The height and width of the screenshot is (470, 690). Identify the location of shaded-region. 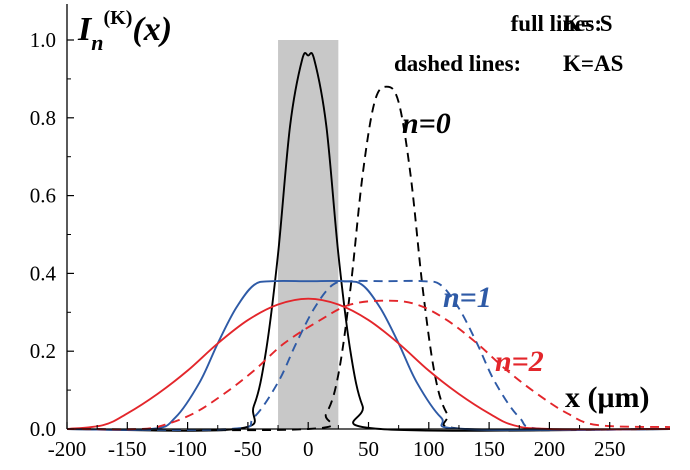
(308, 234).